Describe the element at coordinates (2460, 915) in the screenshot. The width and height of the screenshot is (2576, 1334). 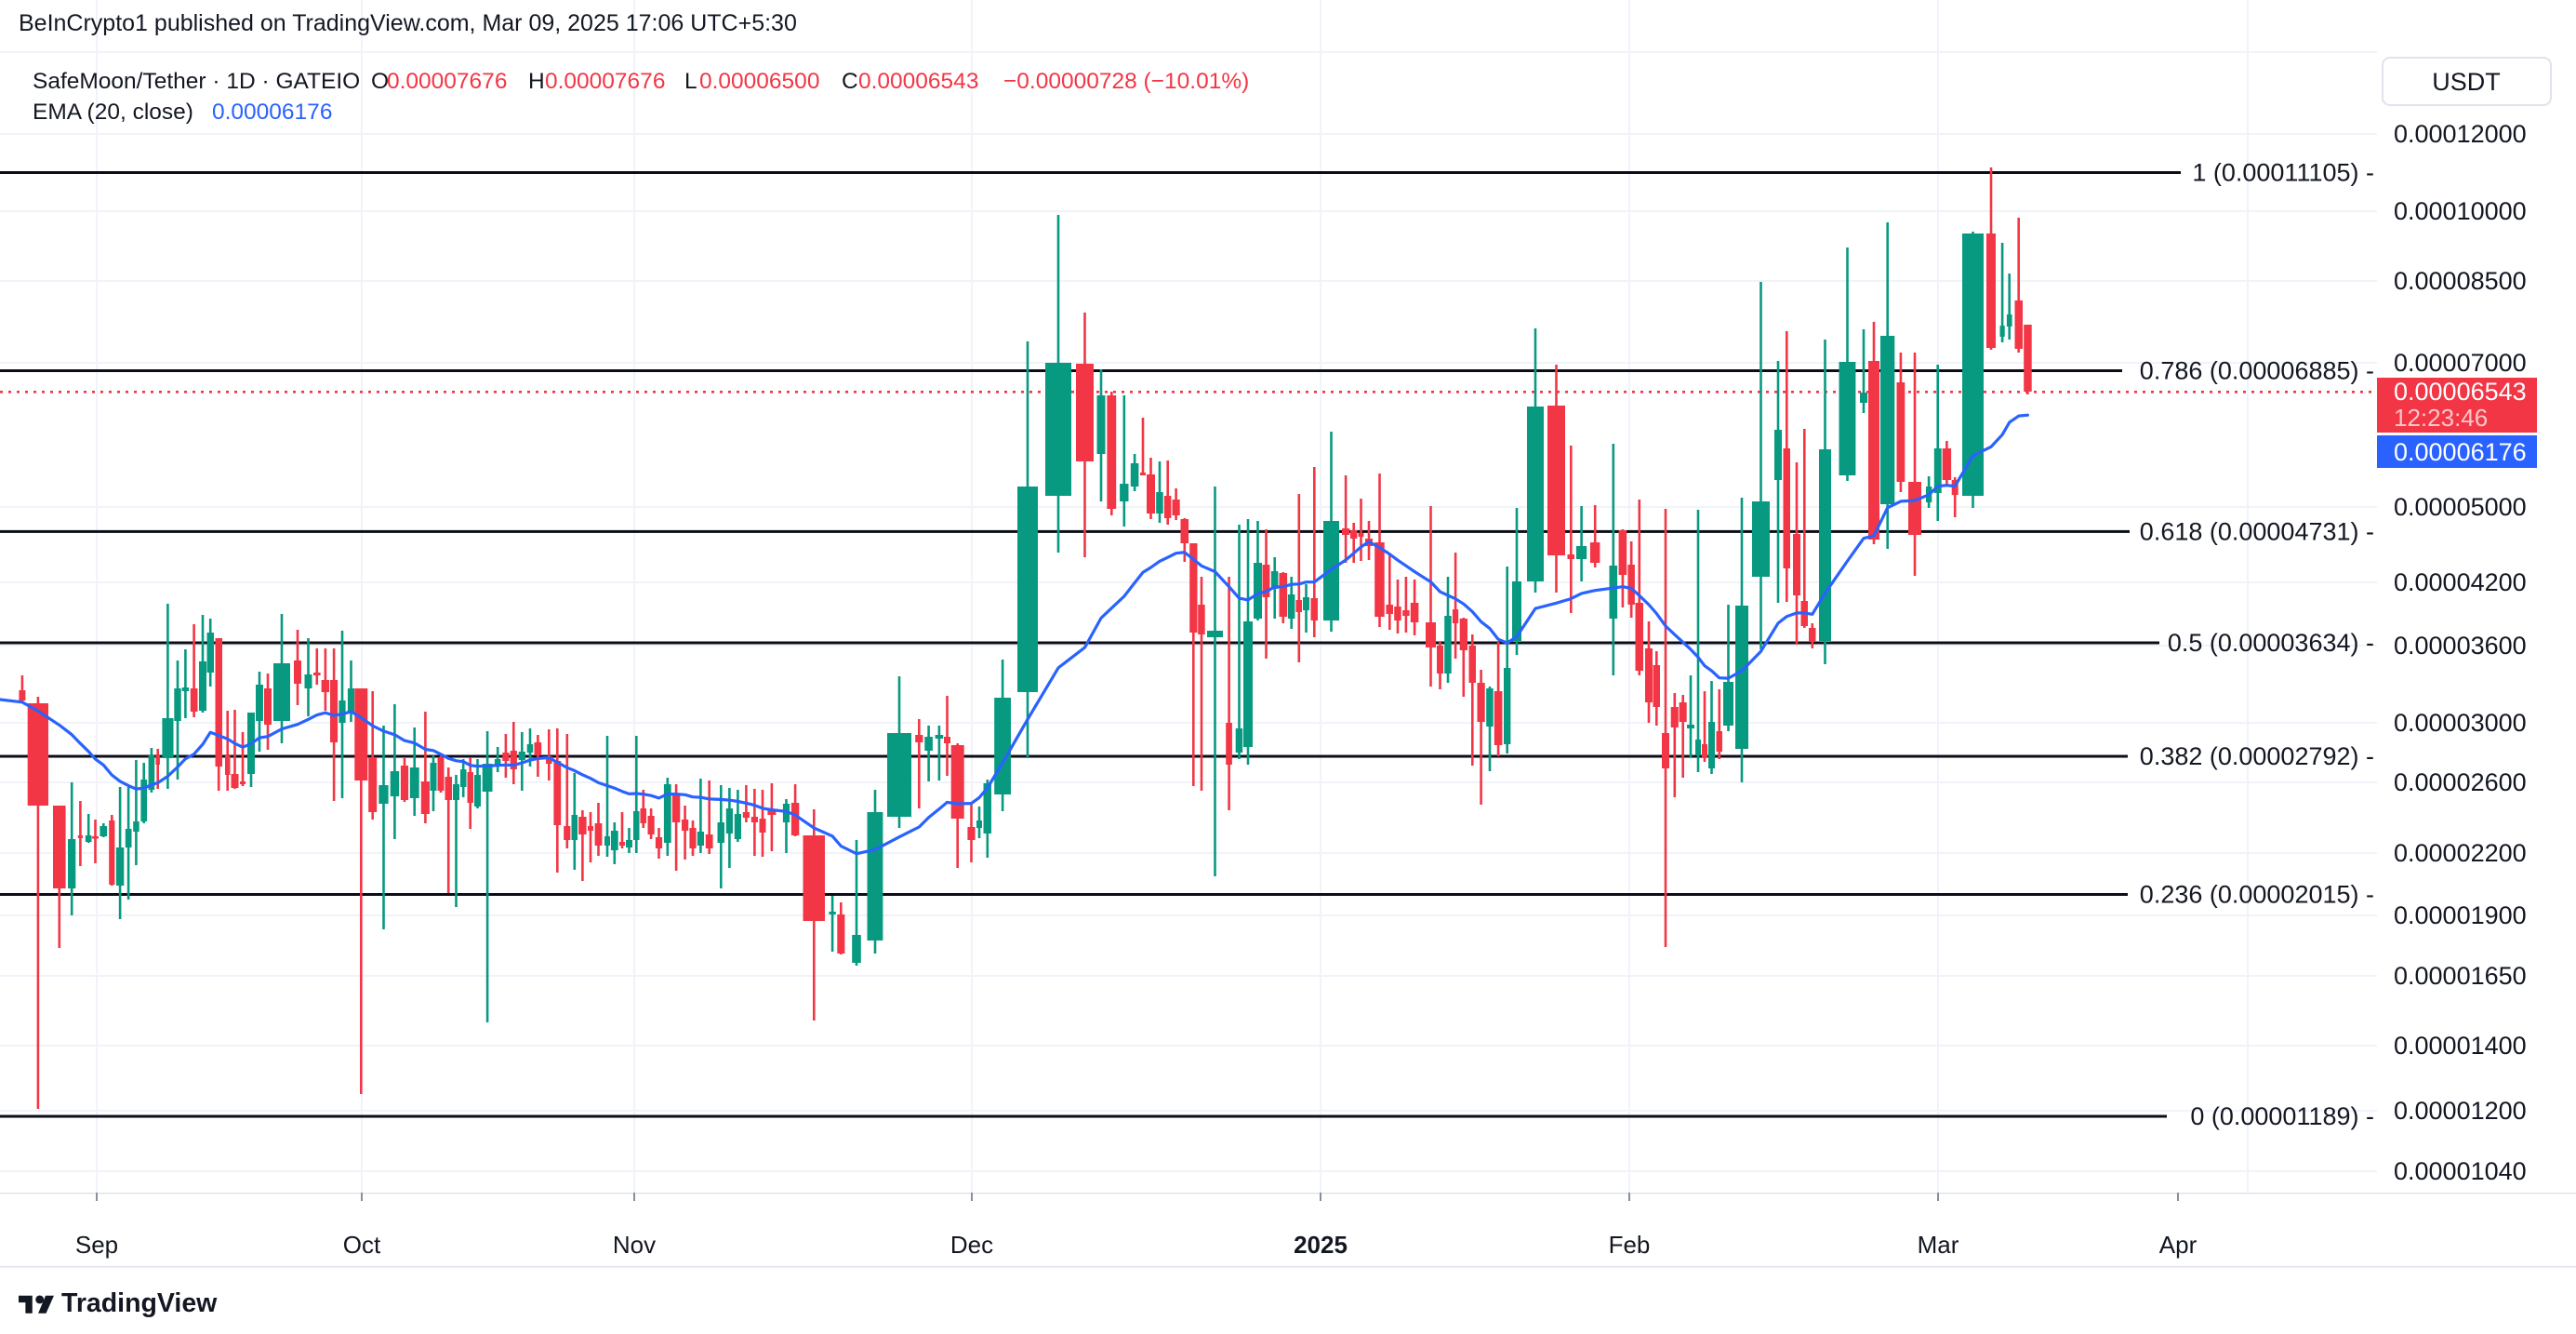
I see `svg-text: 0.00001900` at that location.